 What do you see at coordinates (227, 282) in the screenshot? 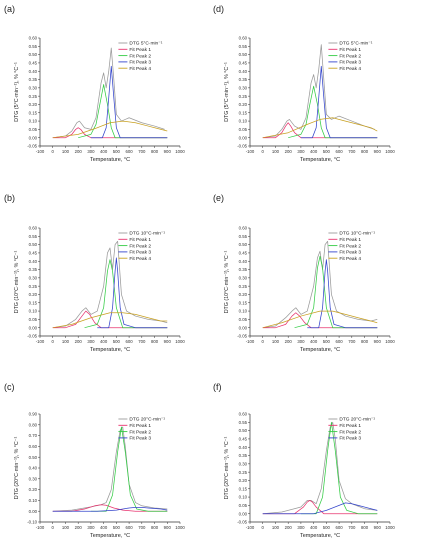
I see `y-axis-label: DTG (10°C·min⁻¹), % °C⁻¹` at bounding box center [227, 282].